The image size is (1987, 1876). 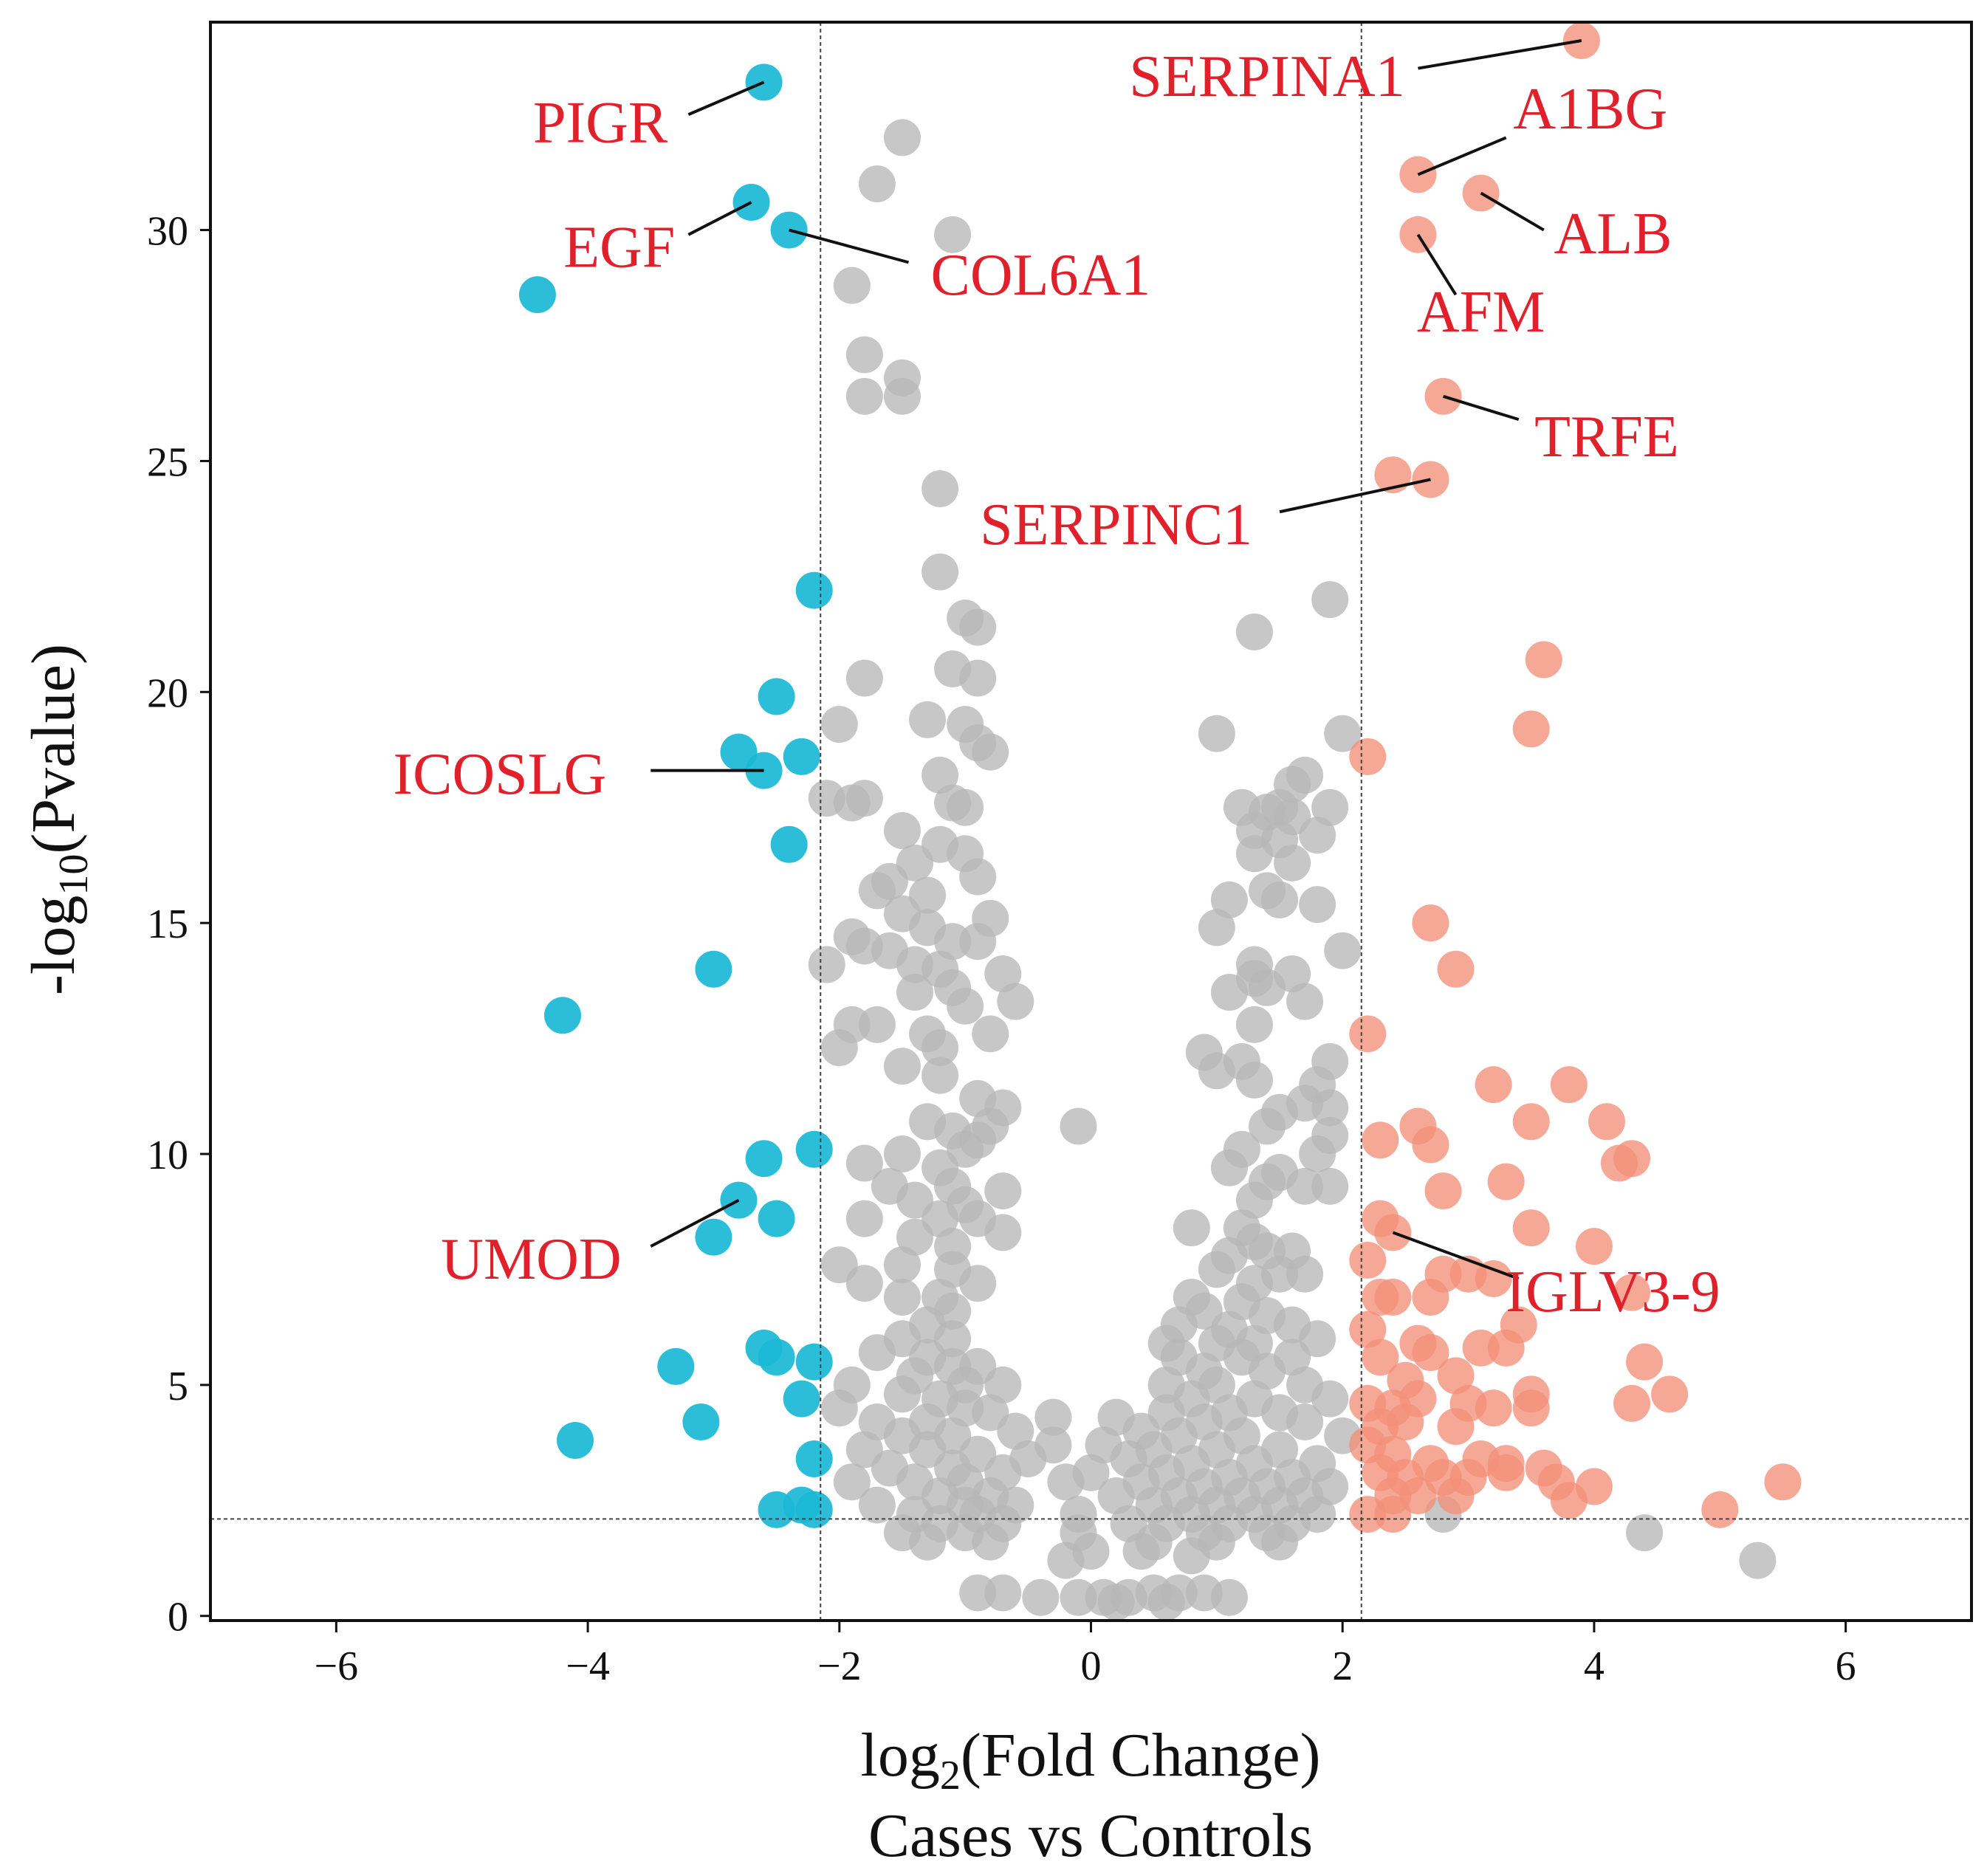 I want to click on gene-label: ALB, so click(x=1613, y=234).